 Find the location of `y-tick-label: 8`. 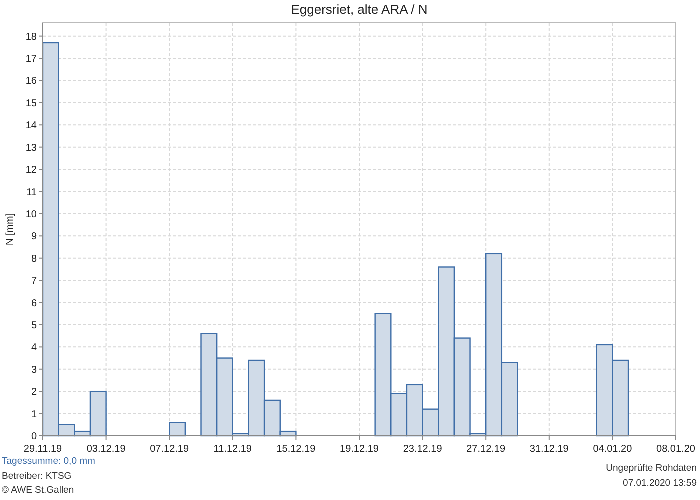

y-tick-label: 8 is located at coordinates (34, 259).